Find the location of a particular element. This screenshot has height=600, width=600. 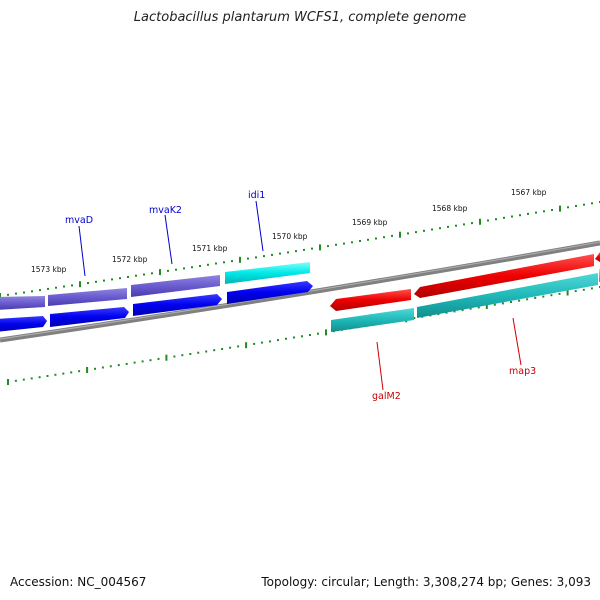

leader-line-idi1 is located at coordinates (259, 226).